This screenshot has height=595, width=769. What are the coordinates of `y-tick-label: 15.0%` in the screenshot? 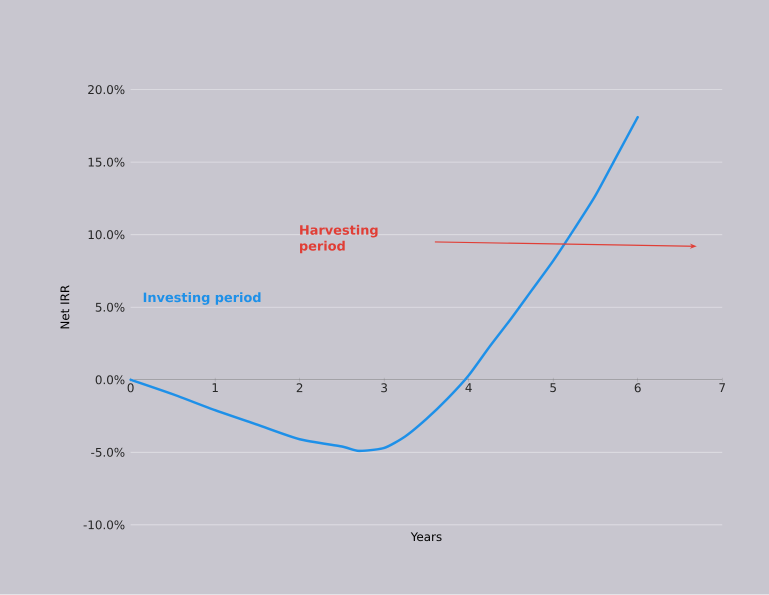 It's located at (106, 162).